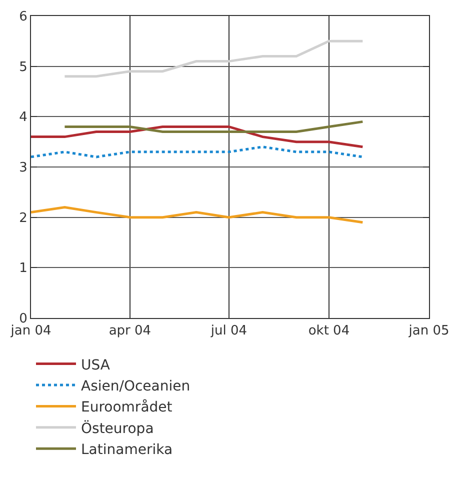  I want to click on legend-label: Latinamerika, so click(127, 450).